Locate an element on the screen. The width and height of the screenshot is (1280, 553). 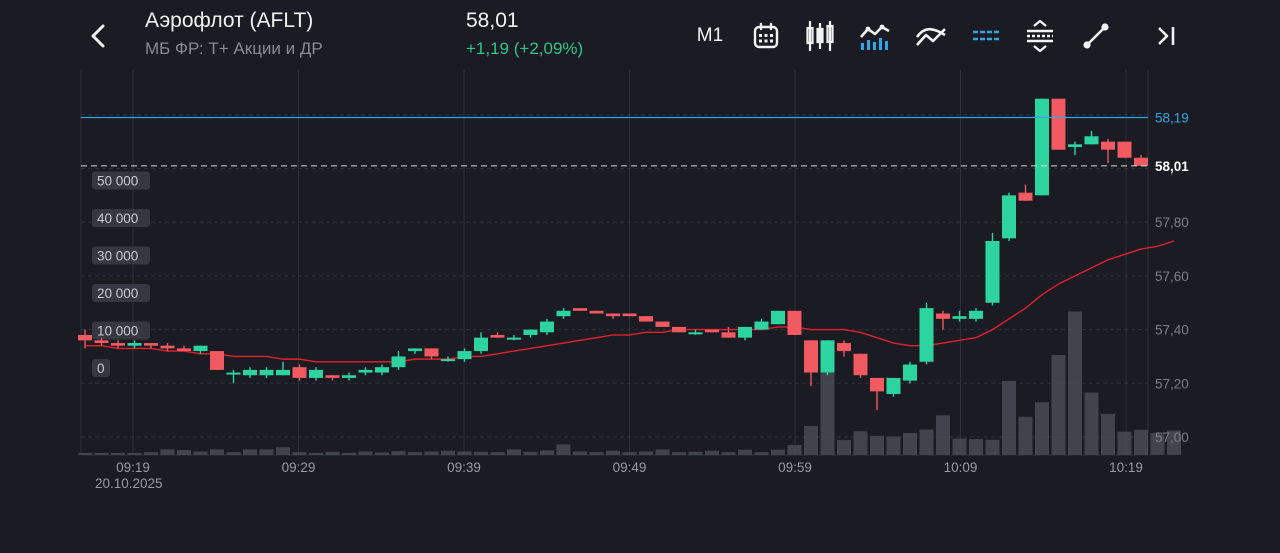
go-to-end-icon is located at coordinates (1166, 36).